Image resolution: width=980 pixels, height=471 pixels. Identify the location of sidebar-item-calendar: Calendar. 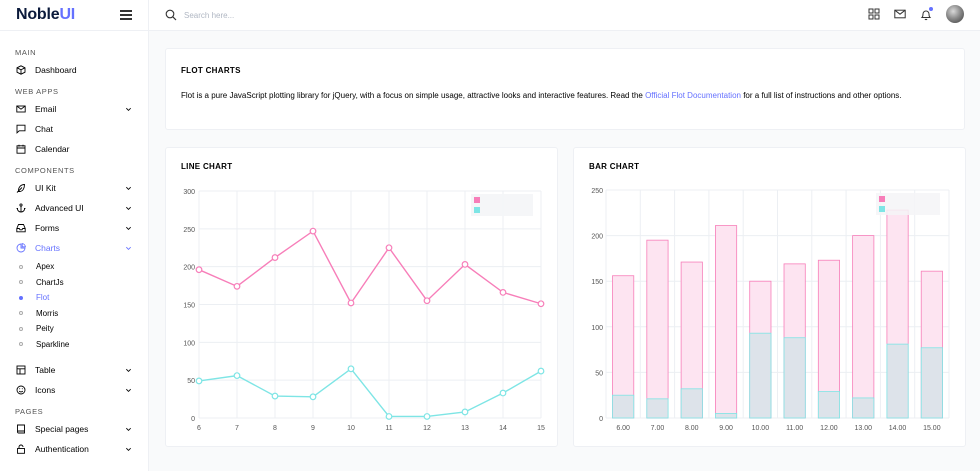
(74, 149).